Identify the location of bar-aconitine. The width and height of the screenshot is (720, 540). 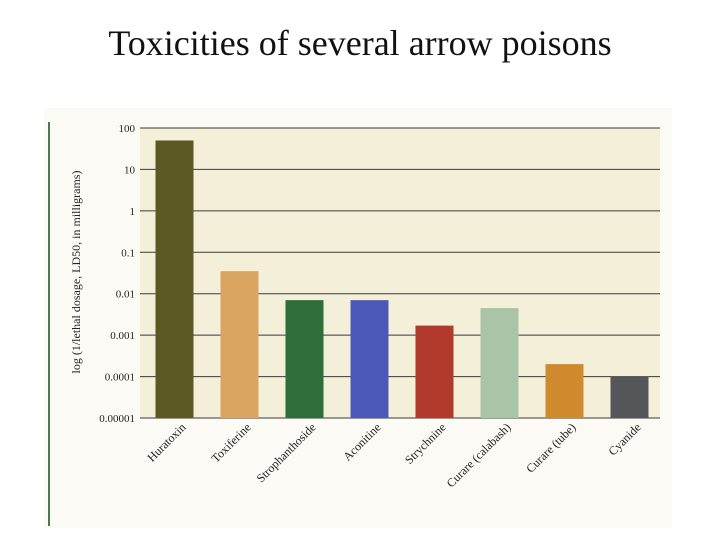
(369, 359).